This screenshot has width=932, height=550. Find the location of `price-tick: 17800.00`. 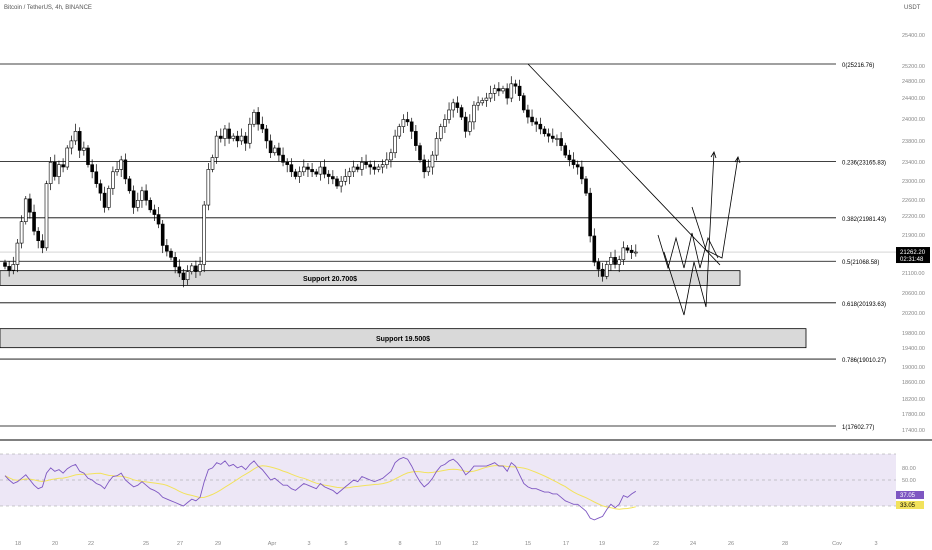

price-tick: 17800.00 is located at coordinates (913, 415).